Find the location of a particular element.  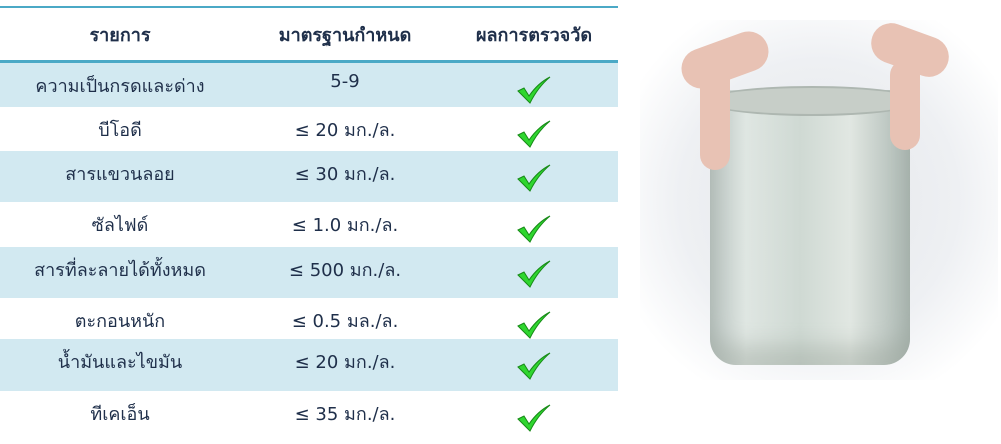

table-header: รายการ มาตรฐานกำหนด ผลการตรวจวัด is located at coordinates (309, 35).